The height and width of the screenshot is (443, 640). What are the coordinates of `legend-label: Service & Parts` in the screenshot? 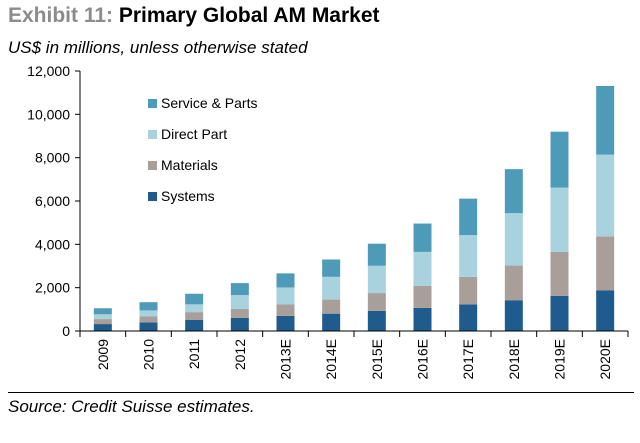 It's located at (209, 103).